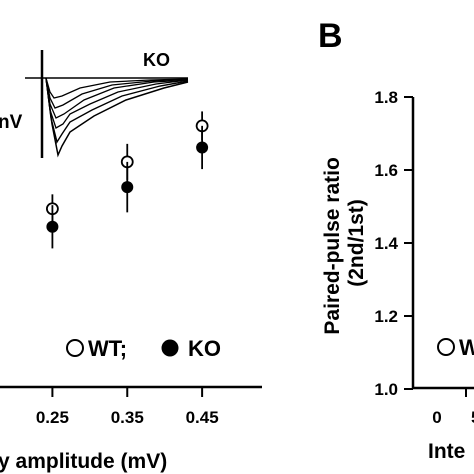  Describe the element at coordinates (466, 347) in the screenshot. I see `panel-b-legend-label: W` at that location.